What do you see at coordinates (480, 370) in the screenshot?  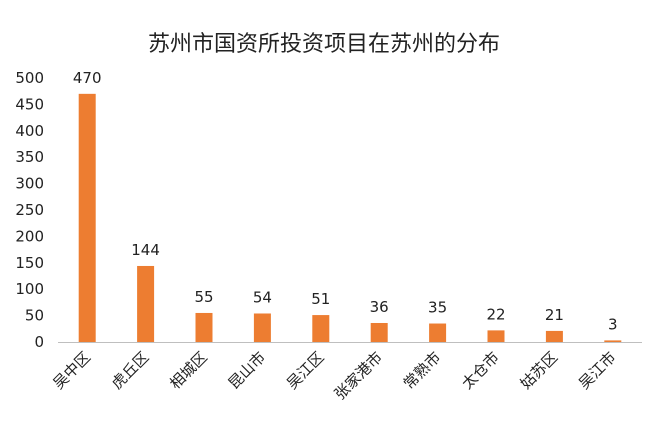 I see `category-label: 太仓市` at bounding box center [480, 370].